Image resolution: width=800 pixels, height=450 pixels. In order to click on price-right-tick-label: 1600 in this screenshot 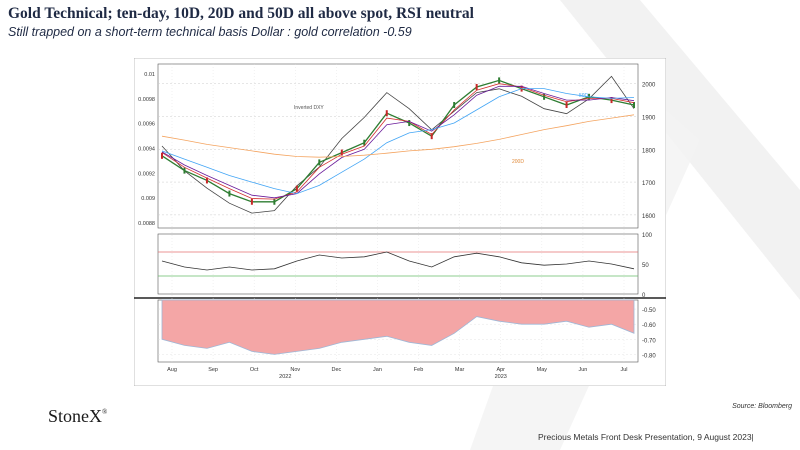, I will do `click(649, 217)`.